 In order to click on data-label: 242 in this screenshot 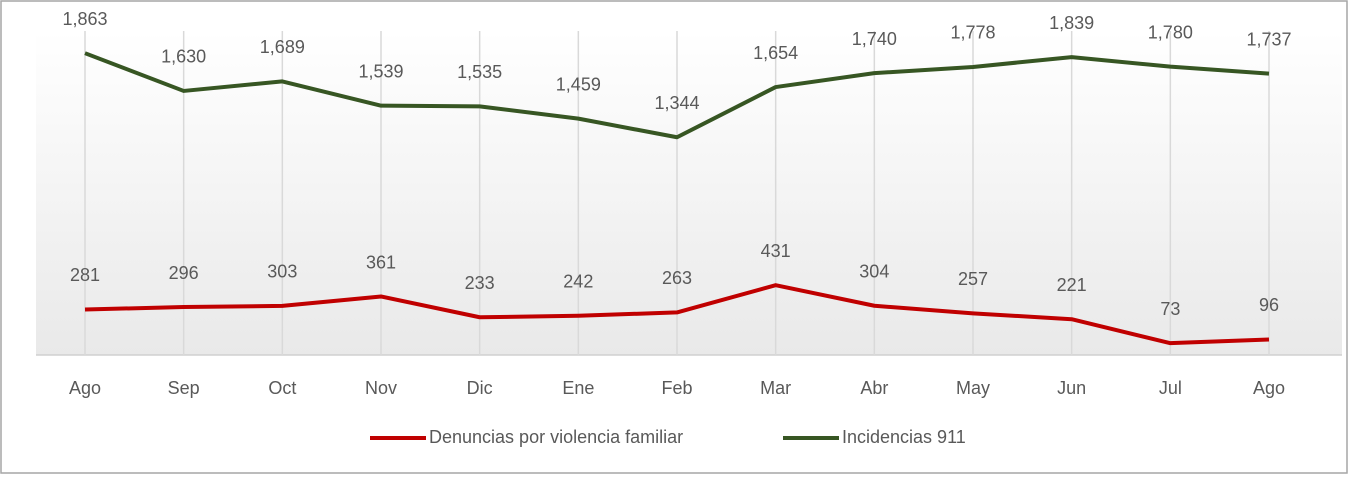, I will do `click(578, 282)`.